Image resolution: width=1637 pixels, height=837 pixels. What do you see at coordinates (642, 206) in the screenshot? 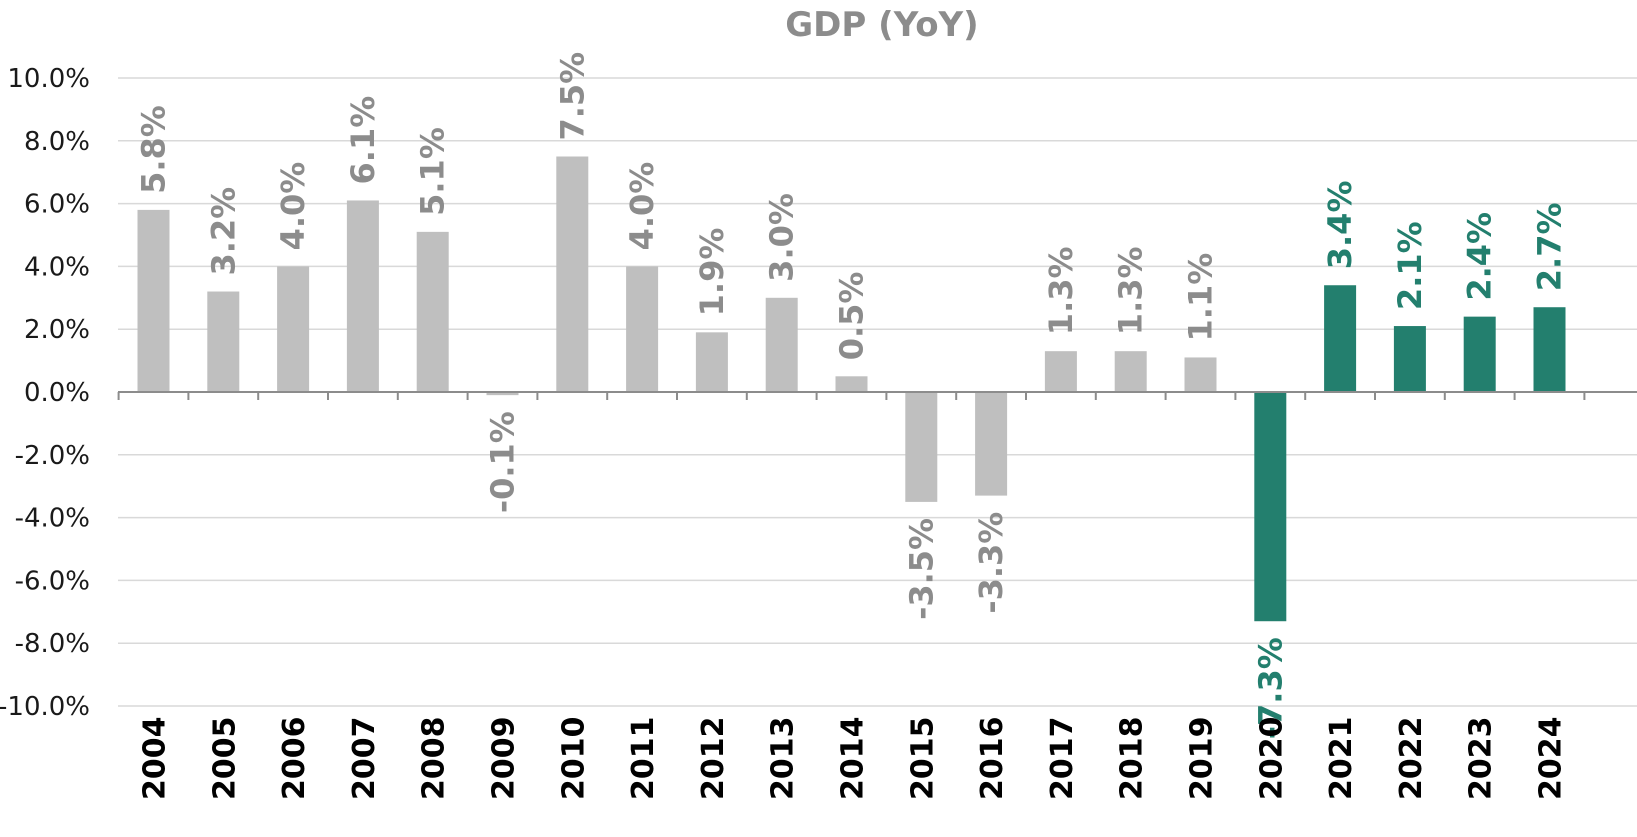
I see `data-label-2011: 4.0%` at bounding box center [642, 206].